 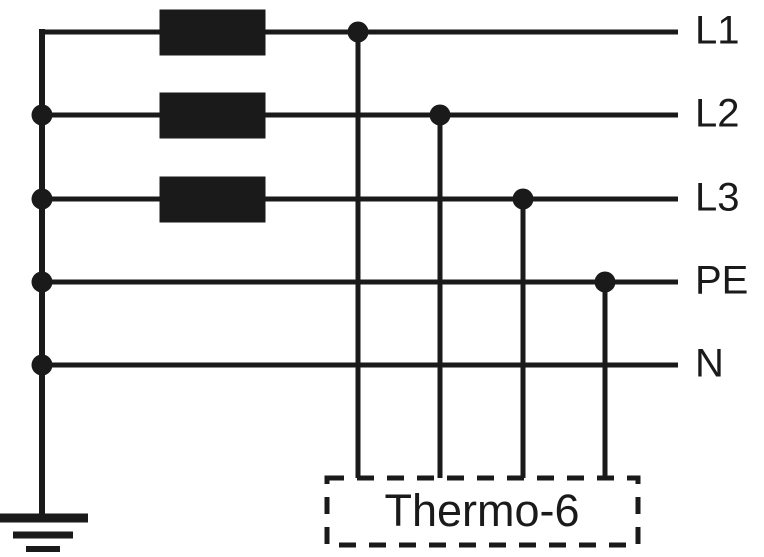 What do you see at coordinates (42, 365) in the screenshot?
I see `junction-dot-bus-n` at bounding box center [42, 365].